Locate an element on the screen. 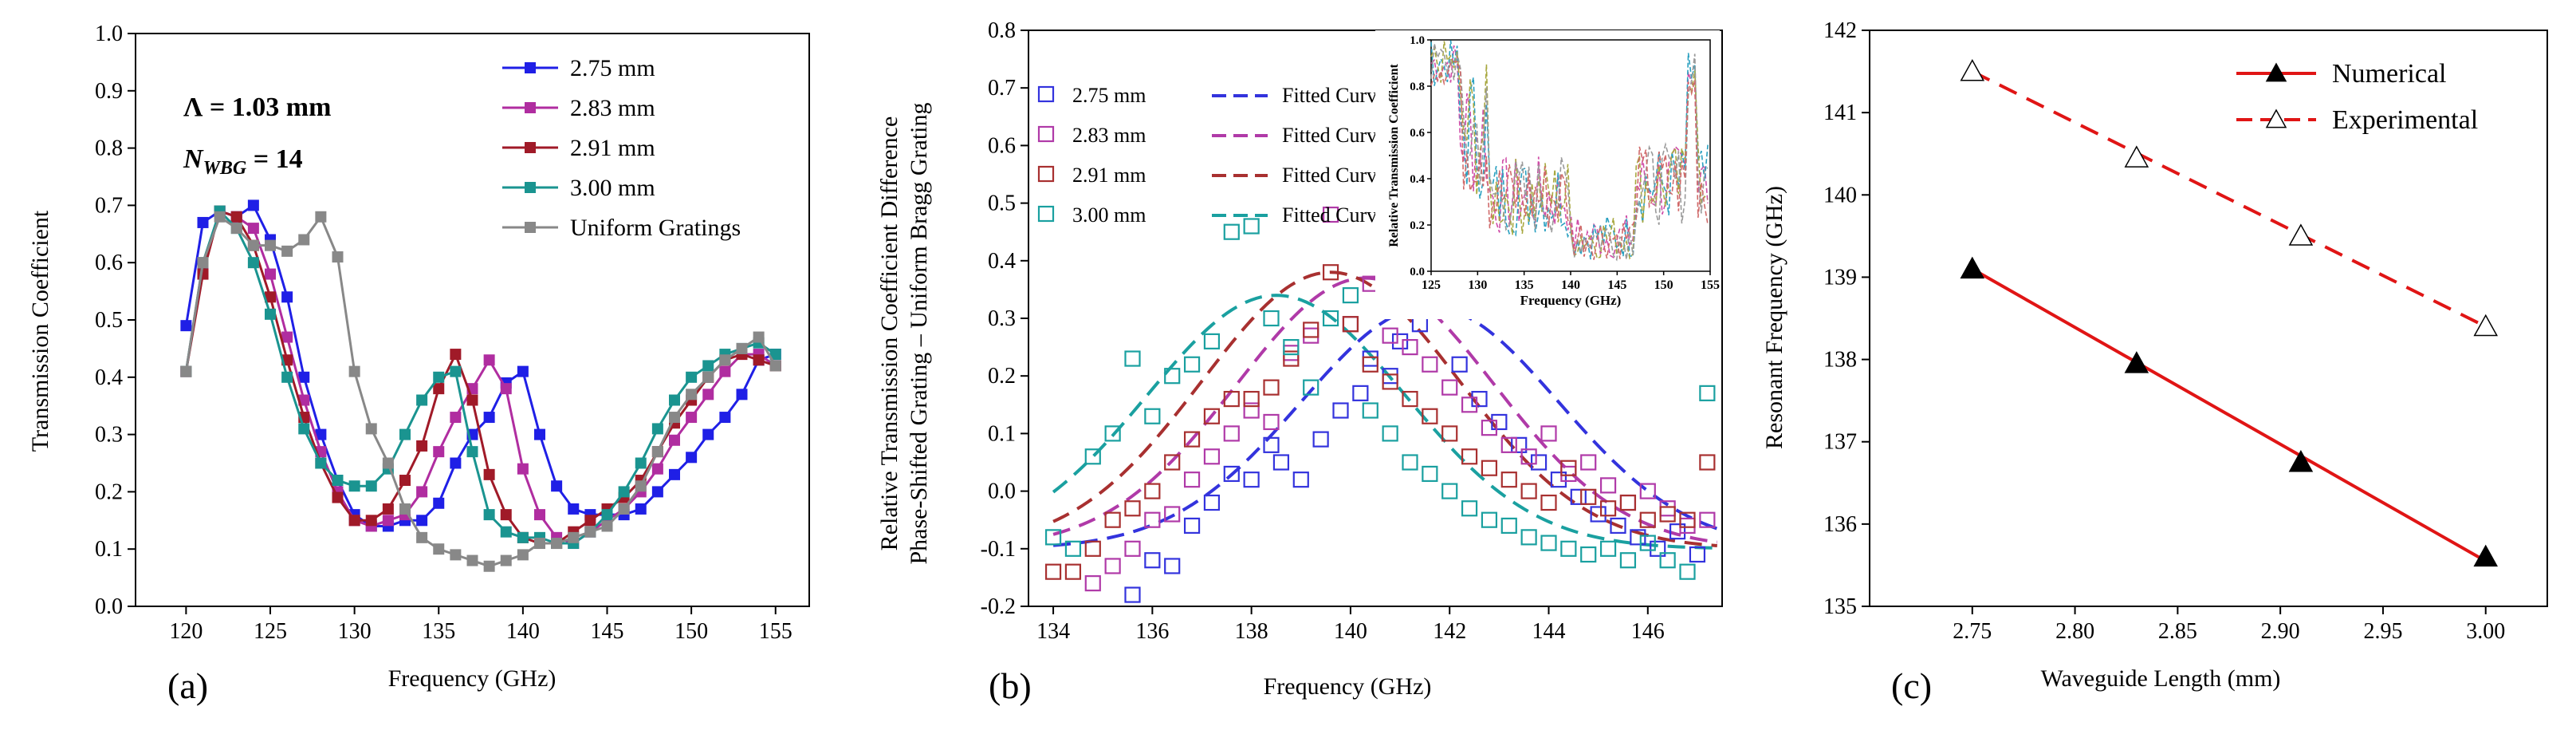  panel-b-legend-label: 2.75 mm is located at coordinates (1109, 95).